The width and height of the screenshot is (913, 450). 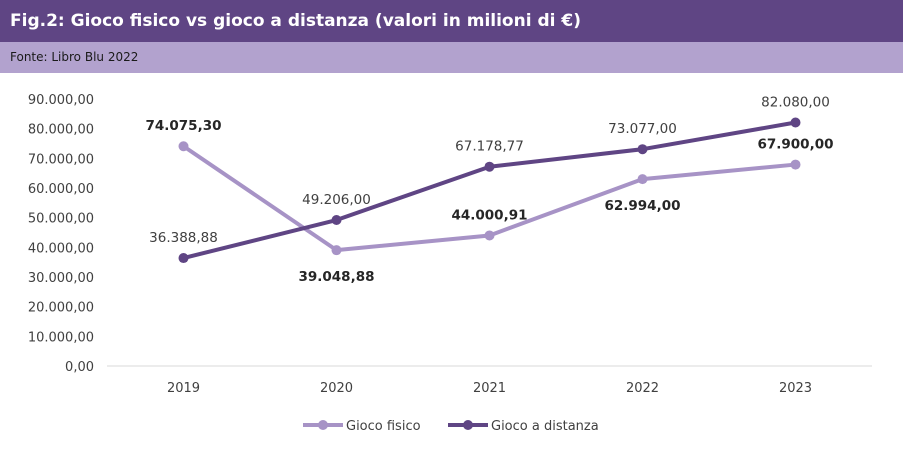 I want to click on x-axis-ticks: 2019 2020 2021 2022 2023, so click(x=489, y=388).